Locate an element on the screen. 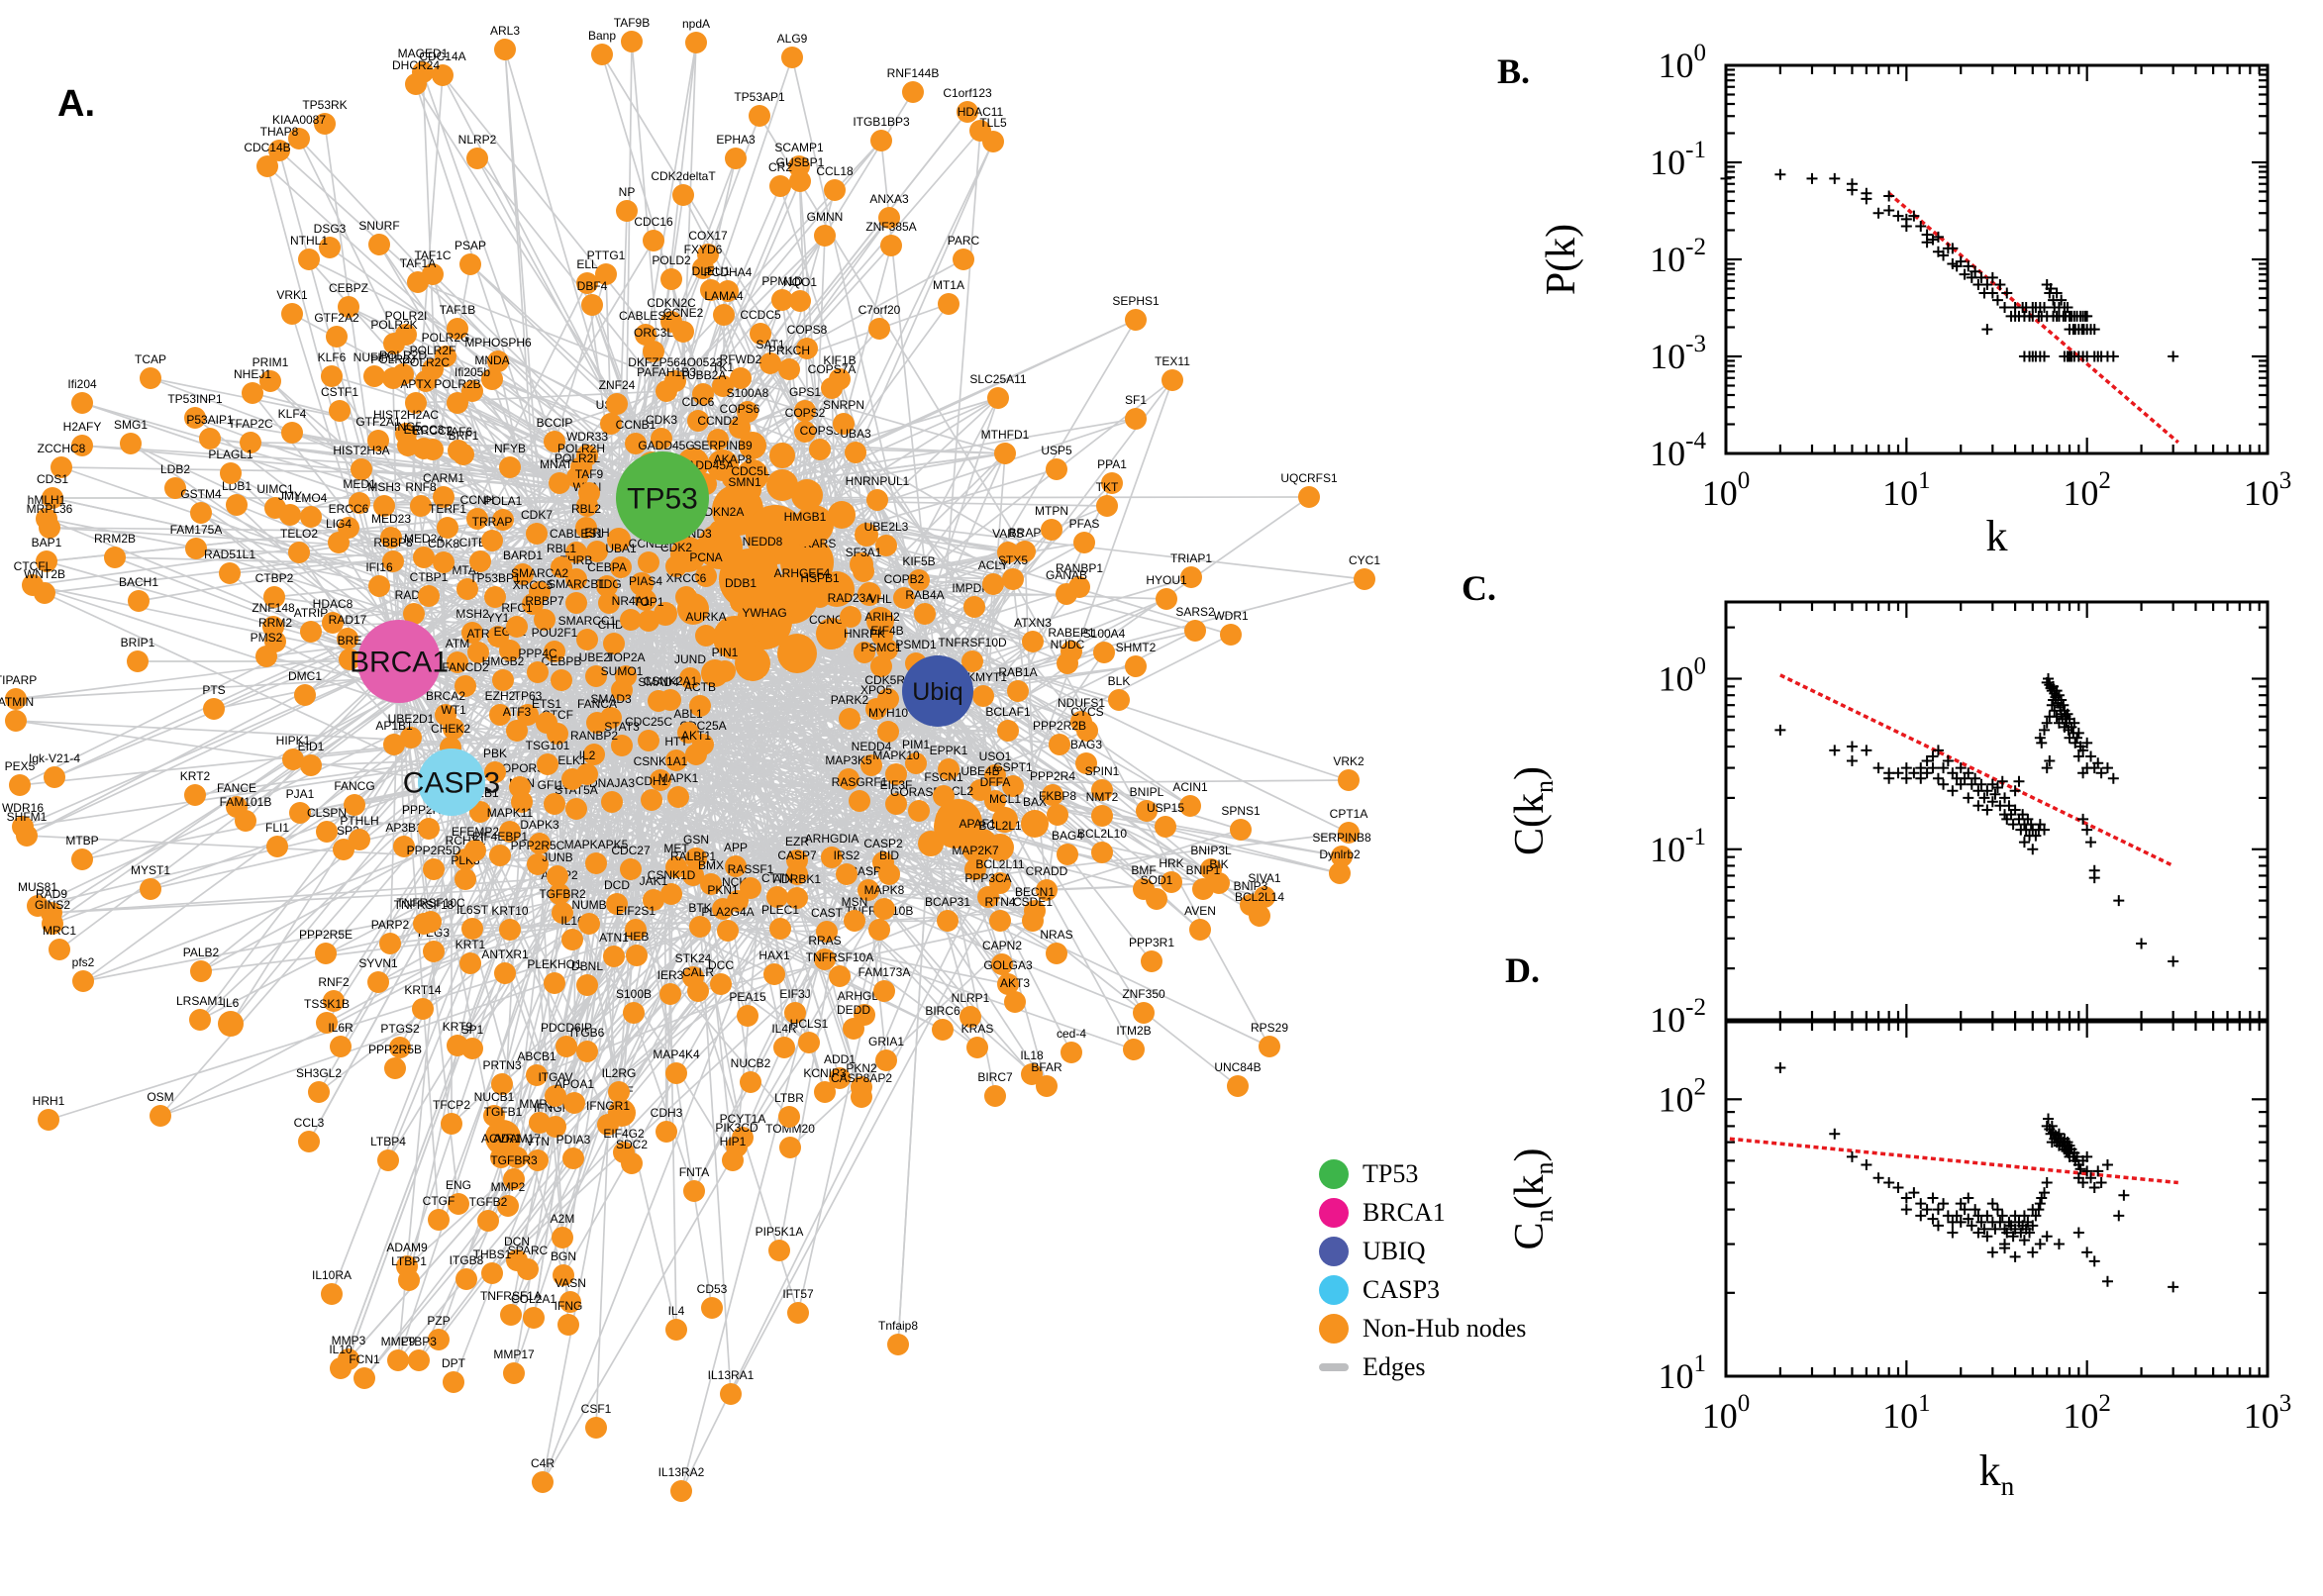  plot-ticks is located at coordinates (1997, 812).